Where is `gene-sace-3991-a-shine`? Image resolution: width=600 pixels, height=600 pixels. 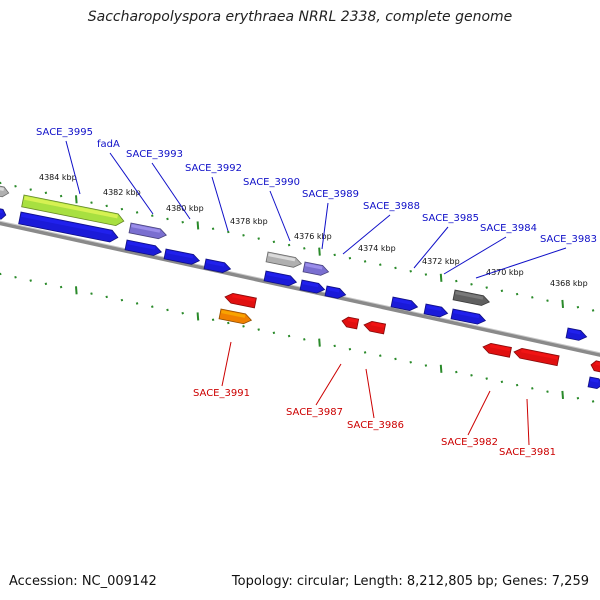 gene-sace-3991-a-shine is located at coordinates (244, 298).